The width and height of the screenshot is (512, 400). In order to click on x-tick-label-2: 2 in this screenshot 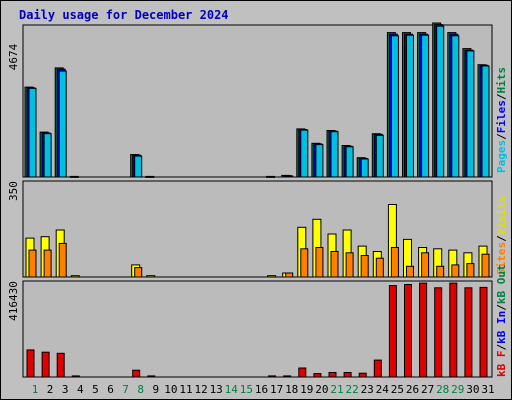, I will do `click(50, 389)`.